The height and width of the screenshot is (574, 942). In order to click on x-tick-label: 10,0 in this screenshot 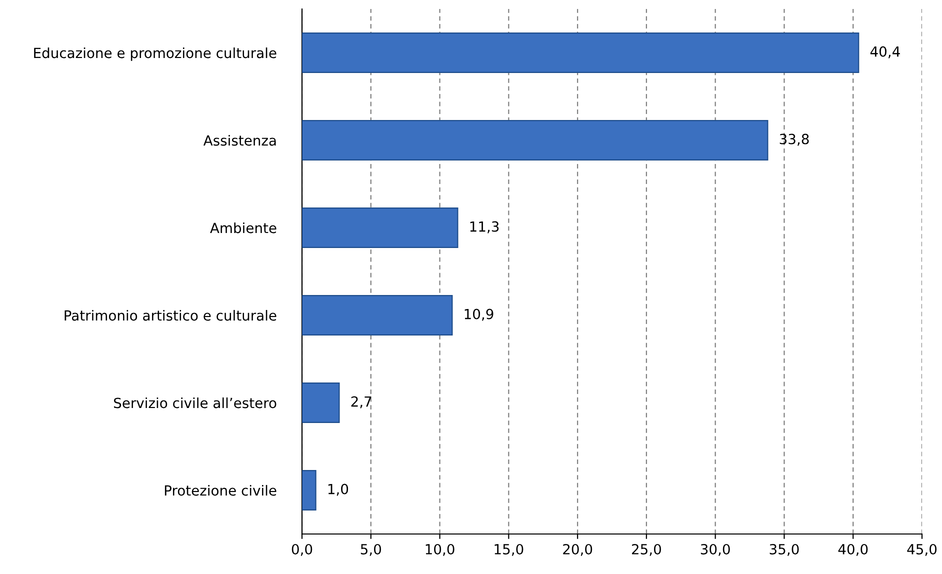, I will do `click(440, 550)`.